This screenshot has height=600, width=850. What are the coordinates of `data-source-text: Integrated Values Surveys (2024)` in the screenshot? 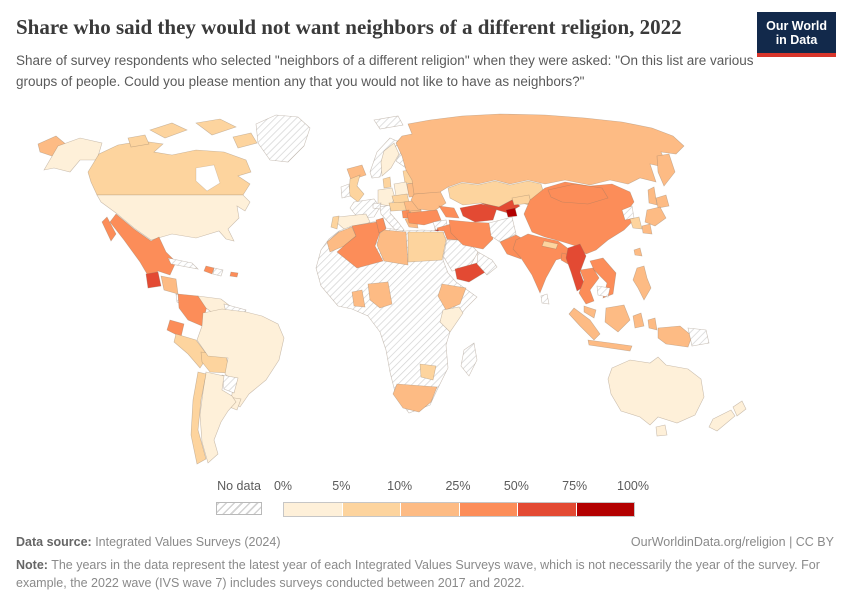 It's located at (186, 542).